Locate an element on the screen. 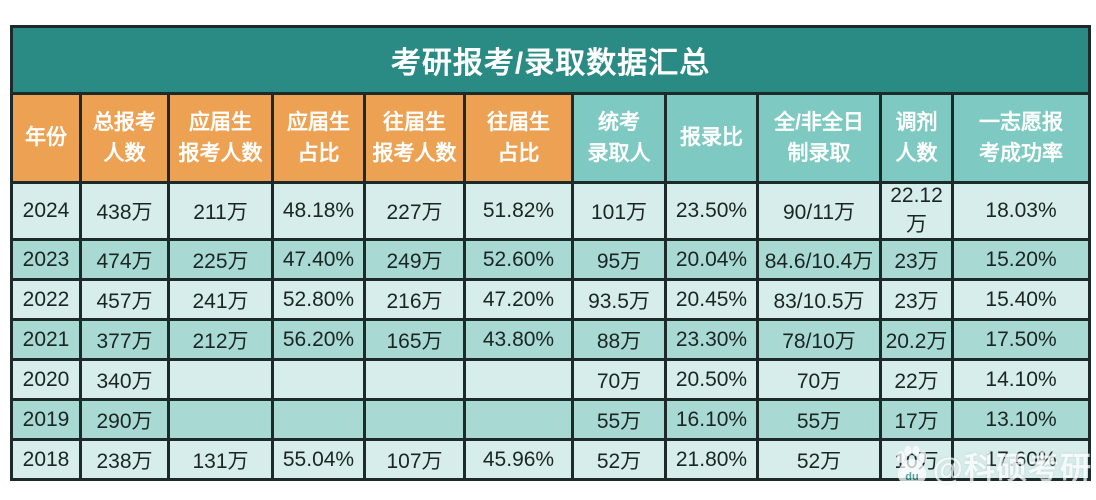 The width and height of the screenshot is (1096, 500). table-cell: 23.30% is located at coordinates (711, 339).